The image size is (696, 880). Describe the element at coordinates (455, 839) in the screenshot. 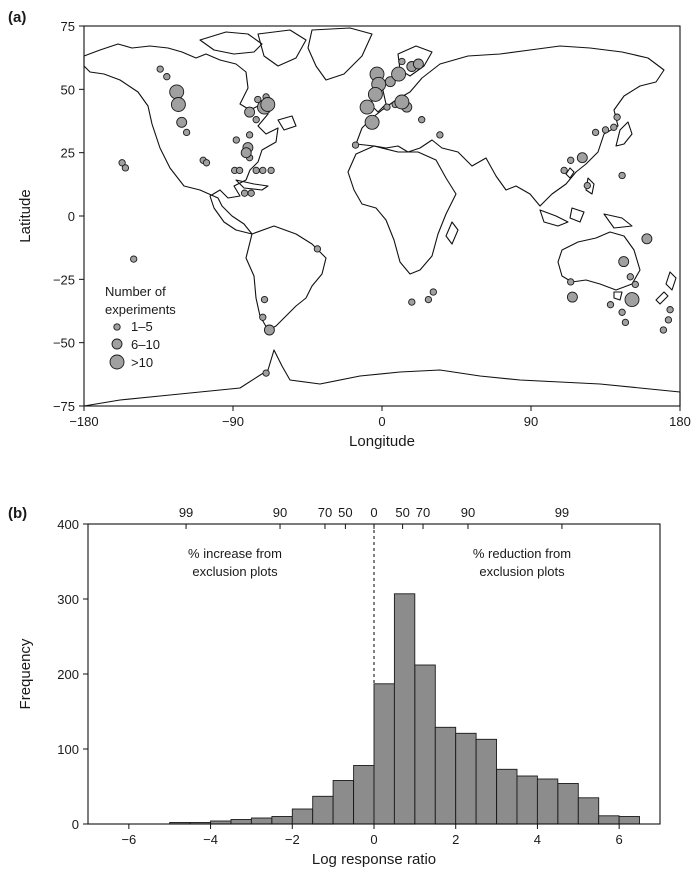

I see `histogram-x-tick-label: 2` at that location.